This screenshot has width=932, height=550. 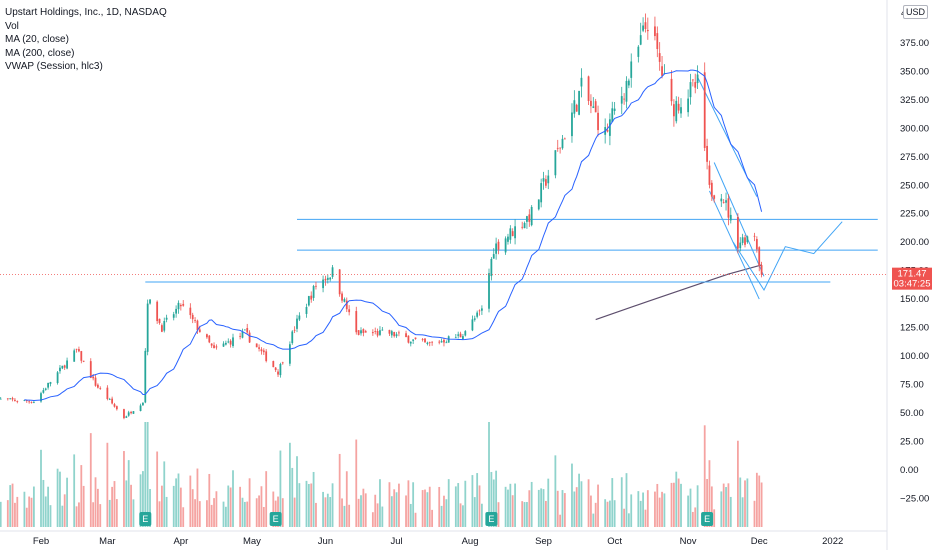 I want to click on y-tick-label: −25.00, so click(x=914, y=498).